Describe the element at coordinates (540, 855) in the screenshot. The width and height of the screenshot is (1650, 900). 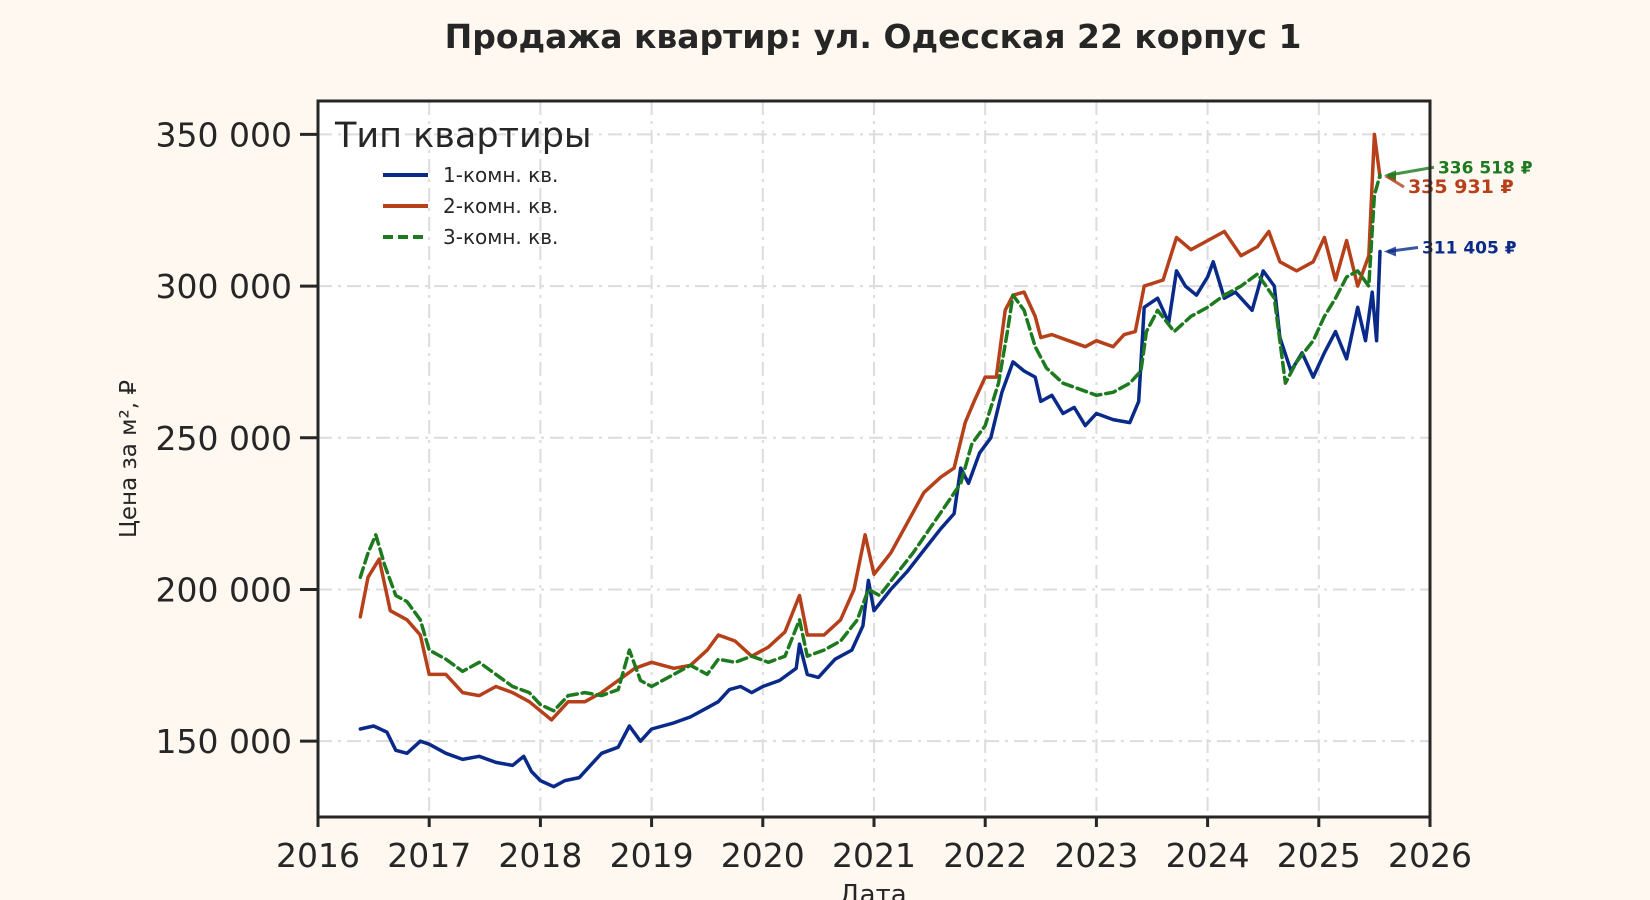
I see `x-tick-label: 2018` at that location.